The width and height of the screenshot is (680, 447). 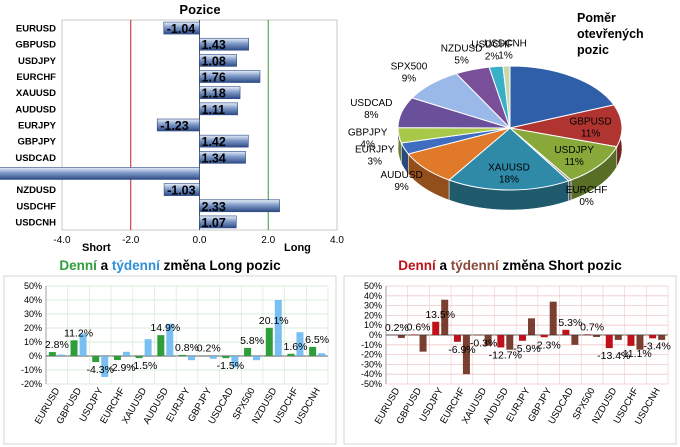 What do you see at coordinates (505, 44) in the screenshot?
I see `slice-label: USDCNH` at bounding box center [505, 44].